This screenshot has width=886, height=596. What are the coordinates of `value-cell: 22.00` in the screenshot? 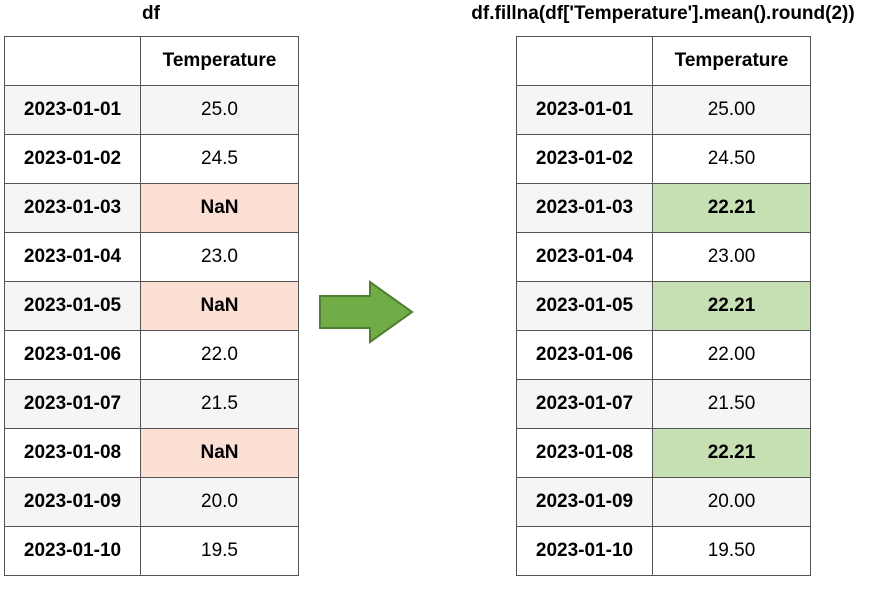 It's located at (731, 355).